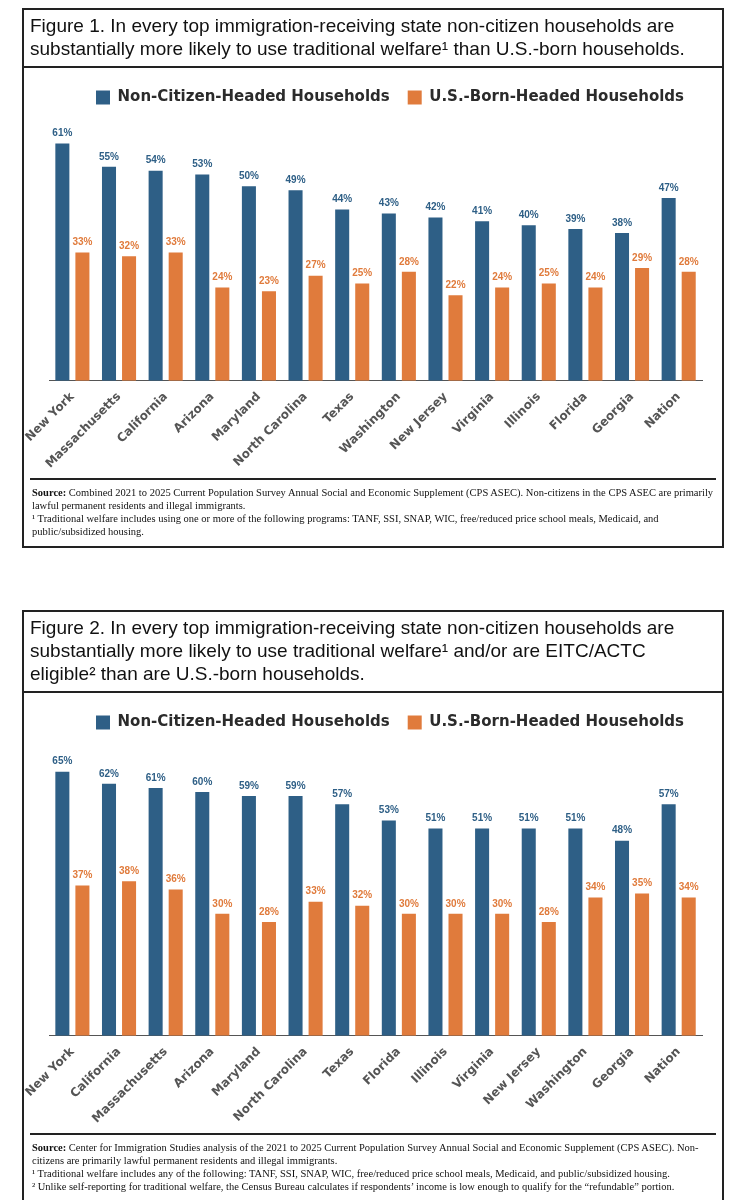 The image size is (741, 1200). Describe the element at coordinates (351, 1173) in the screenshot. I see `text: ¹ Traditional welfare includes any of the following: TANF, SSI, SNAP, WIC, free/reduced price school meals, Medicaid, and public/subsidized housing.` at that location.